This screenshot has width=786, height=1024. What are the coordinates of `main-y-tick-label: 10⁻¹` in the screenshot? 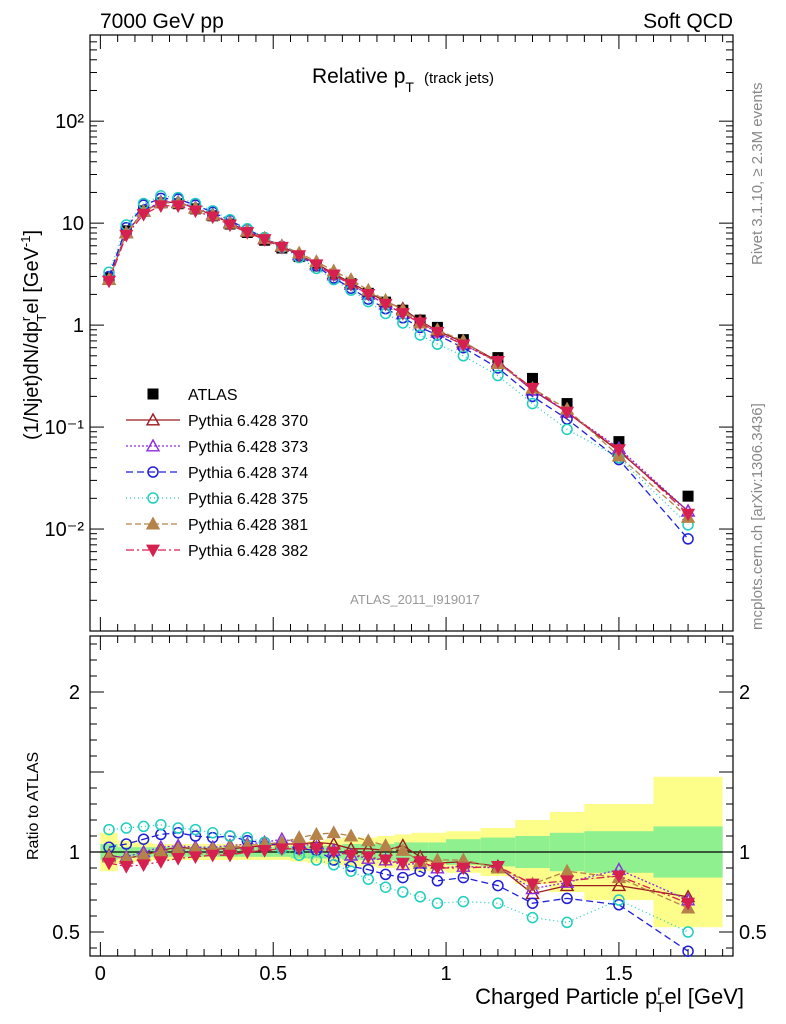 It's located at (65, 428).